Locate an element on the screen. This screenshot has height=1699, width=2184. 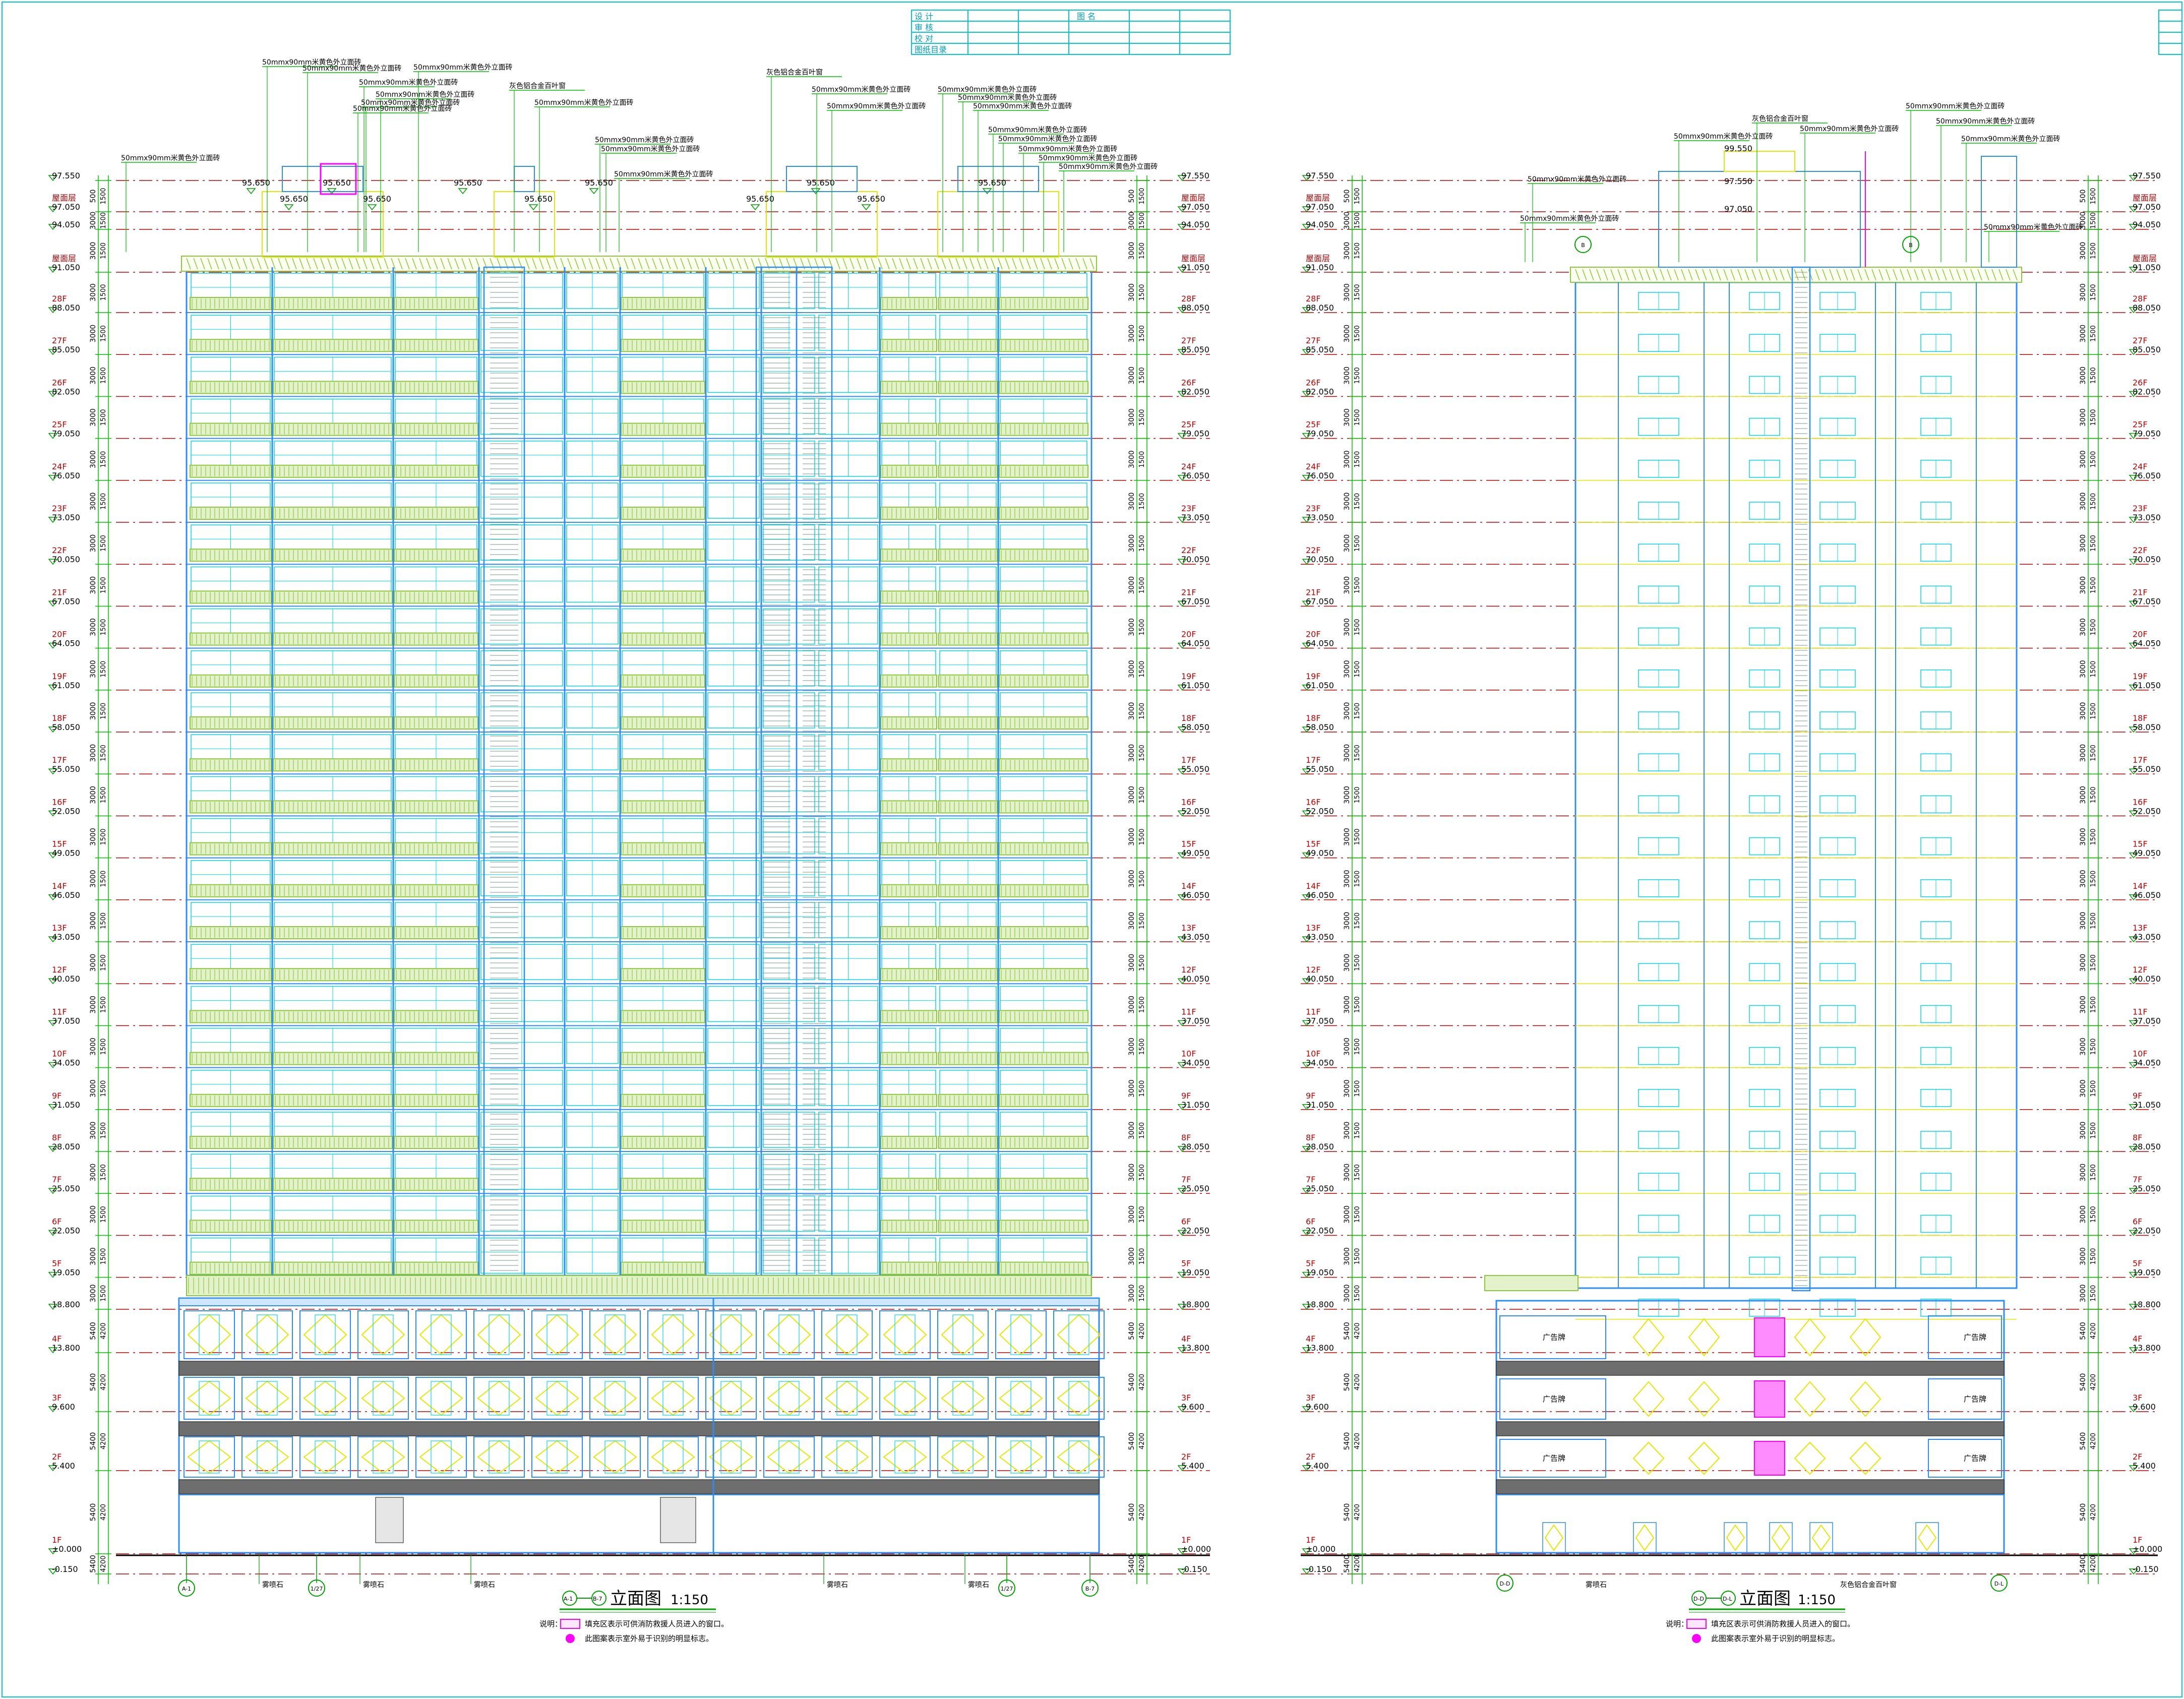
title-block-name: 图 名 is located at coordinates (1086, 16).